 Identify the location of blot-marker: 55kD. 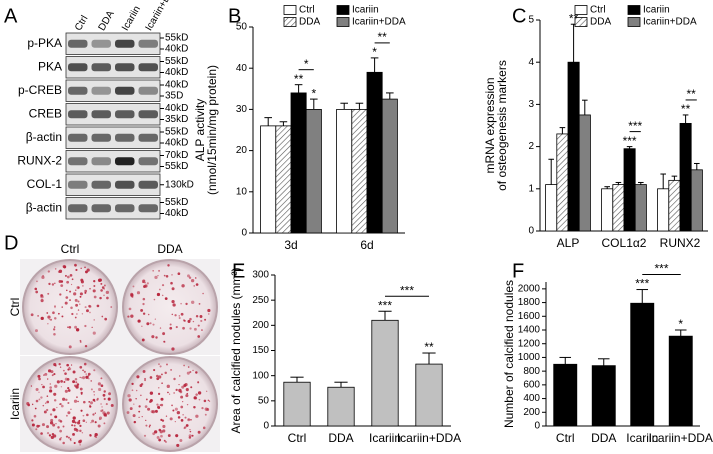
(176, 38).